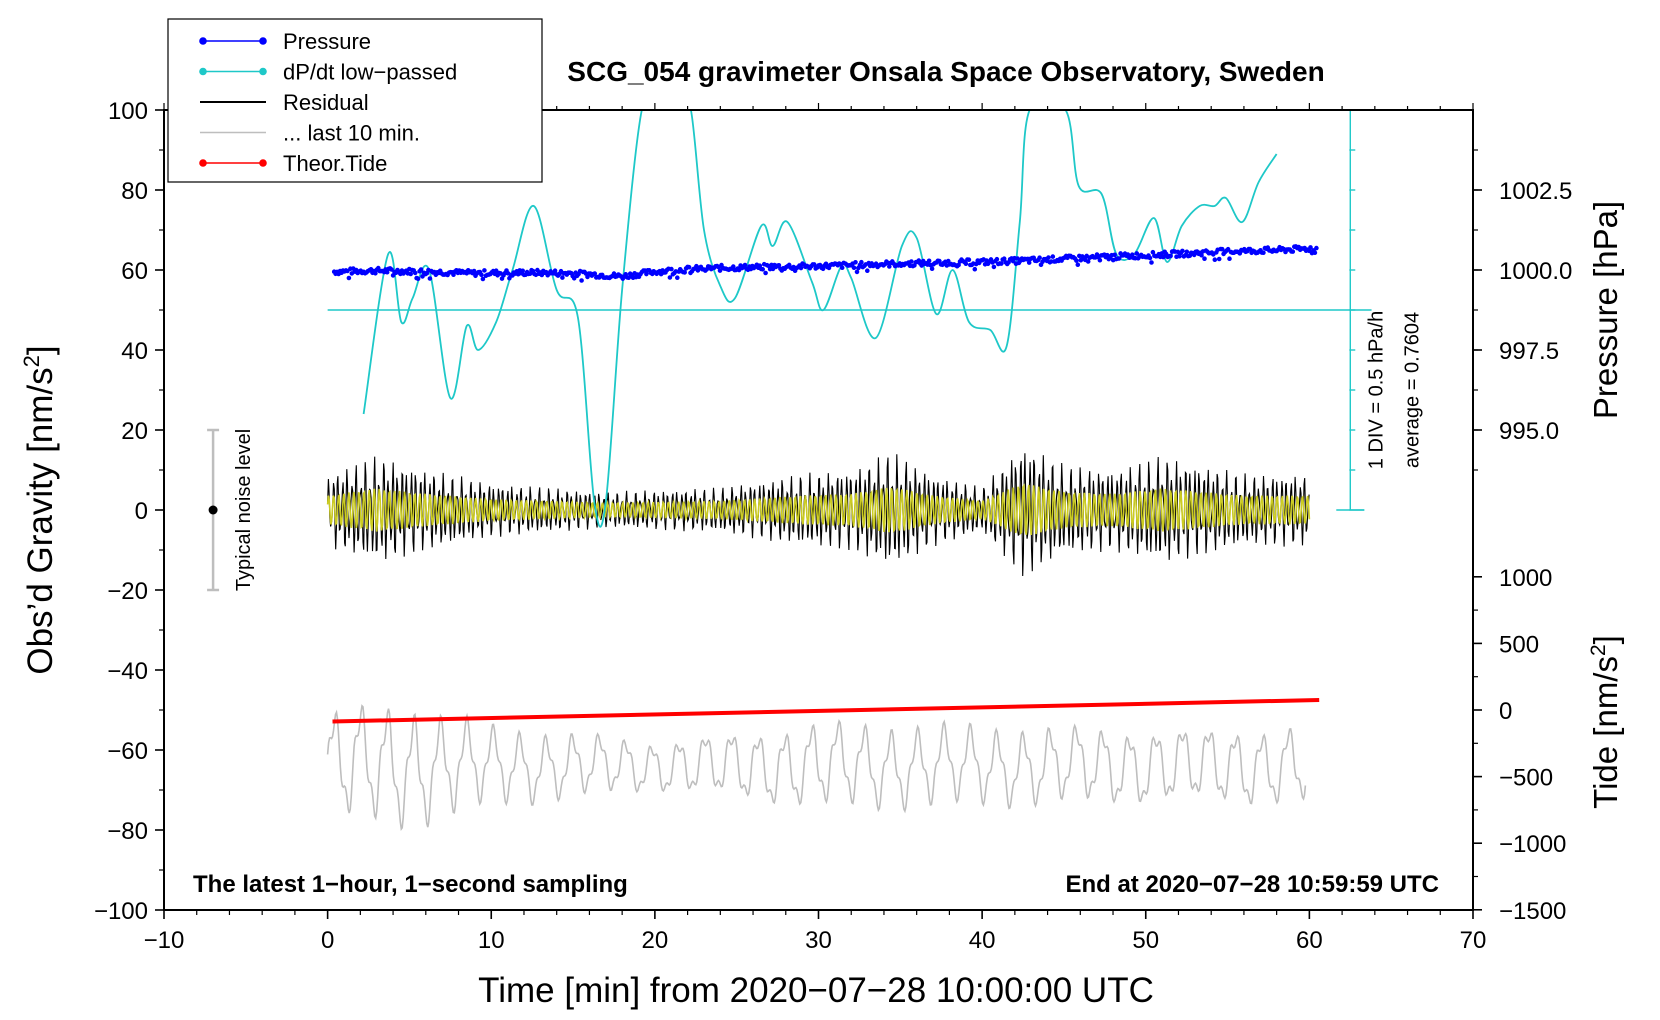 The image size is (1660, 1020). Describe the element at coordinates (127, 831) in the screenshot. I see `y-tick-label: −80` at that location.